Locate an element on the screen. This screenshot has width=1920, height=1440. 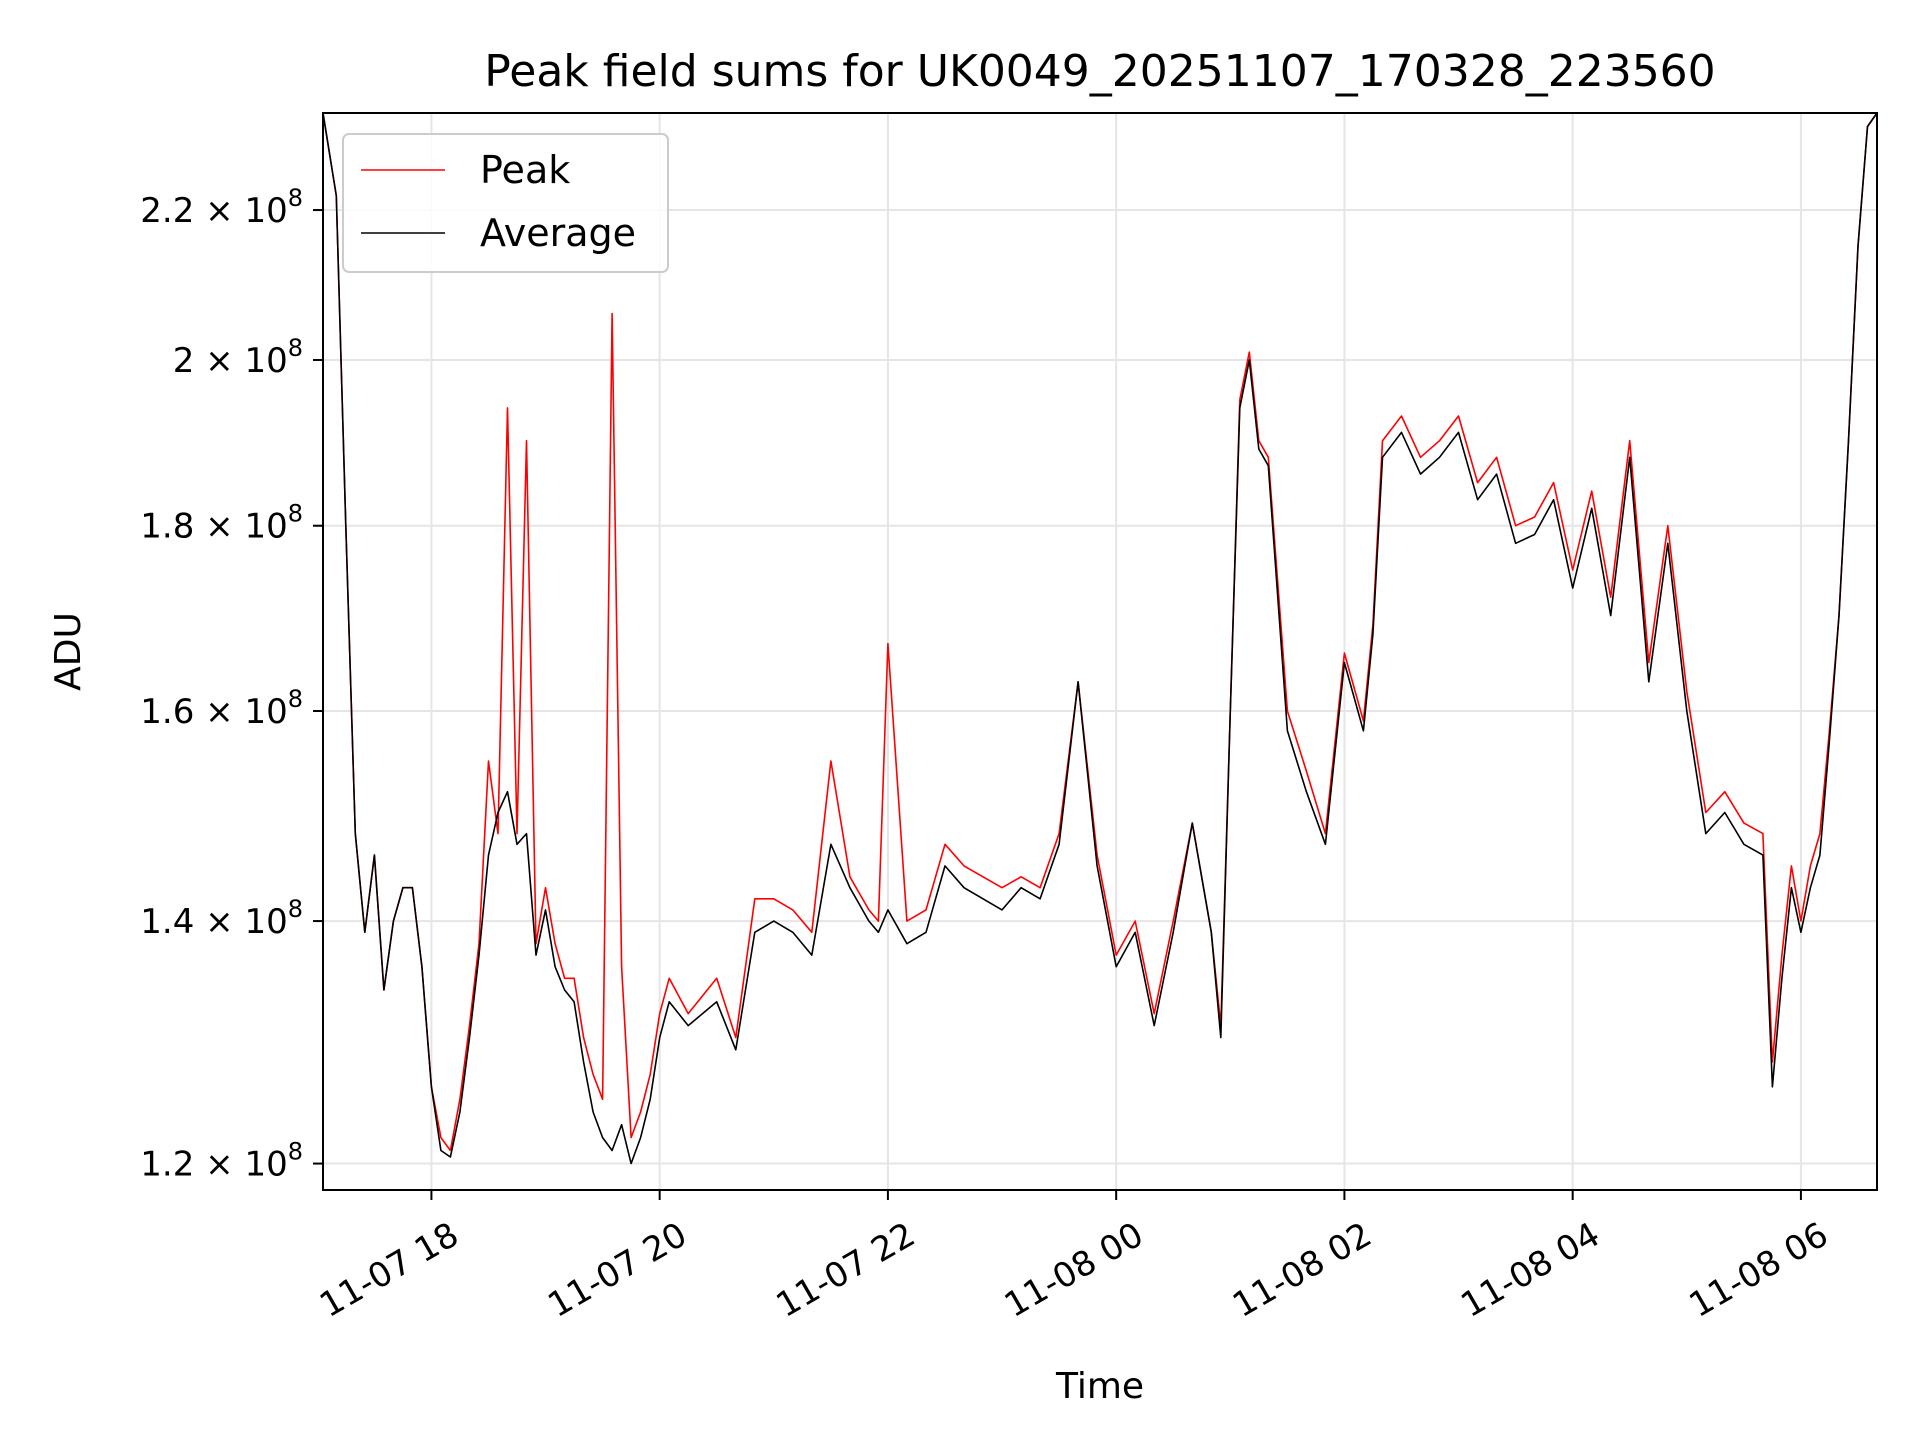
y-tick-mantissa: 1.2 is located at coordinates (167, 1165).